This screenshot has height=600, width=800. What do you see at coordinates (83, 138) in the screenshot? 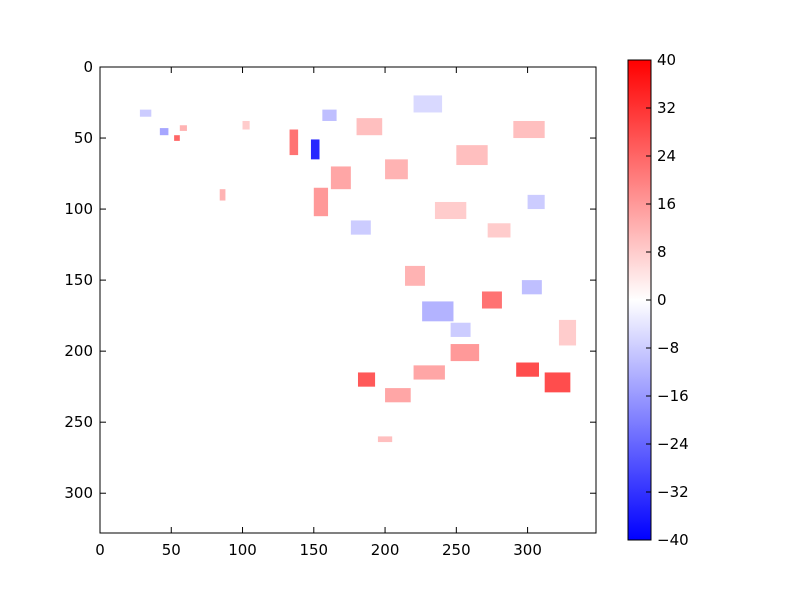
I see `y-tick-label: 50` at bounding box center [83, 138].